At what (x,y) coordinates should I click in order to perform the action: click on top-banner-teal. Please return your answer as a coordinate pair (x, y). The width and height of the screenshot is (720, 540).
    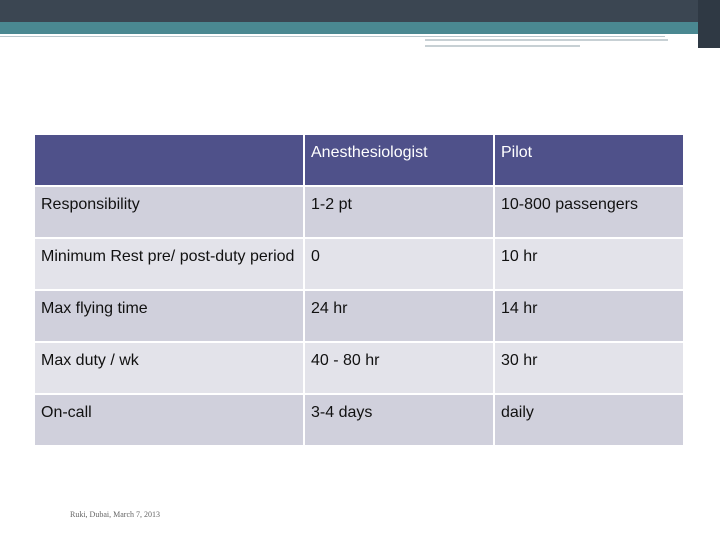
    Looking at the image, I should click on (360, 28).